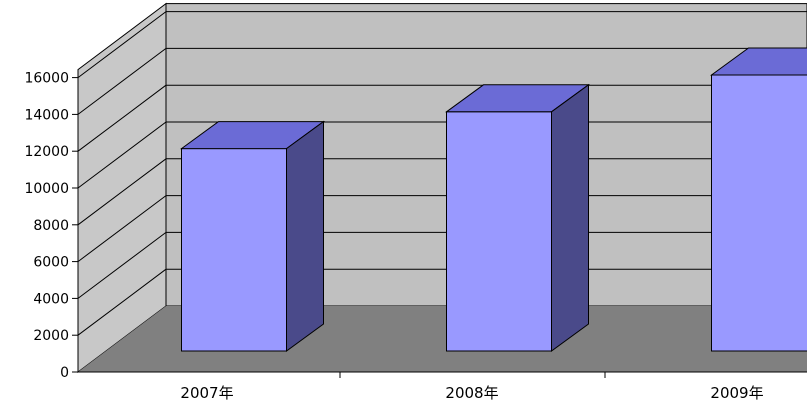 The image size is (807, 406). I want to click on y-tick-labels: 0 2000 4000 6000 8000 10000 12000 14000 16000, so click(46, 226).